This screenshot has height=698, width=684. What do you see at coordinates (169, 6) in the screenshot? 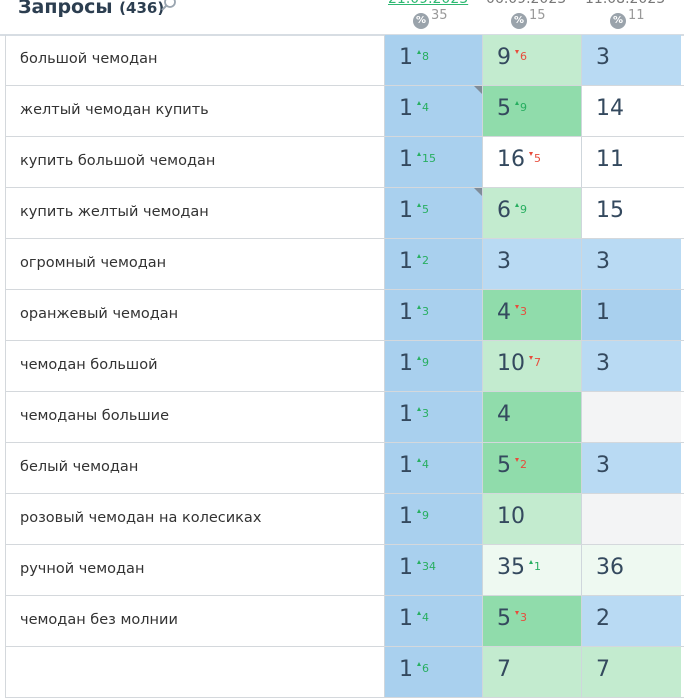
I see `search-icon` at bounding box center [169, 6].